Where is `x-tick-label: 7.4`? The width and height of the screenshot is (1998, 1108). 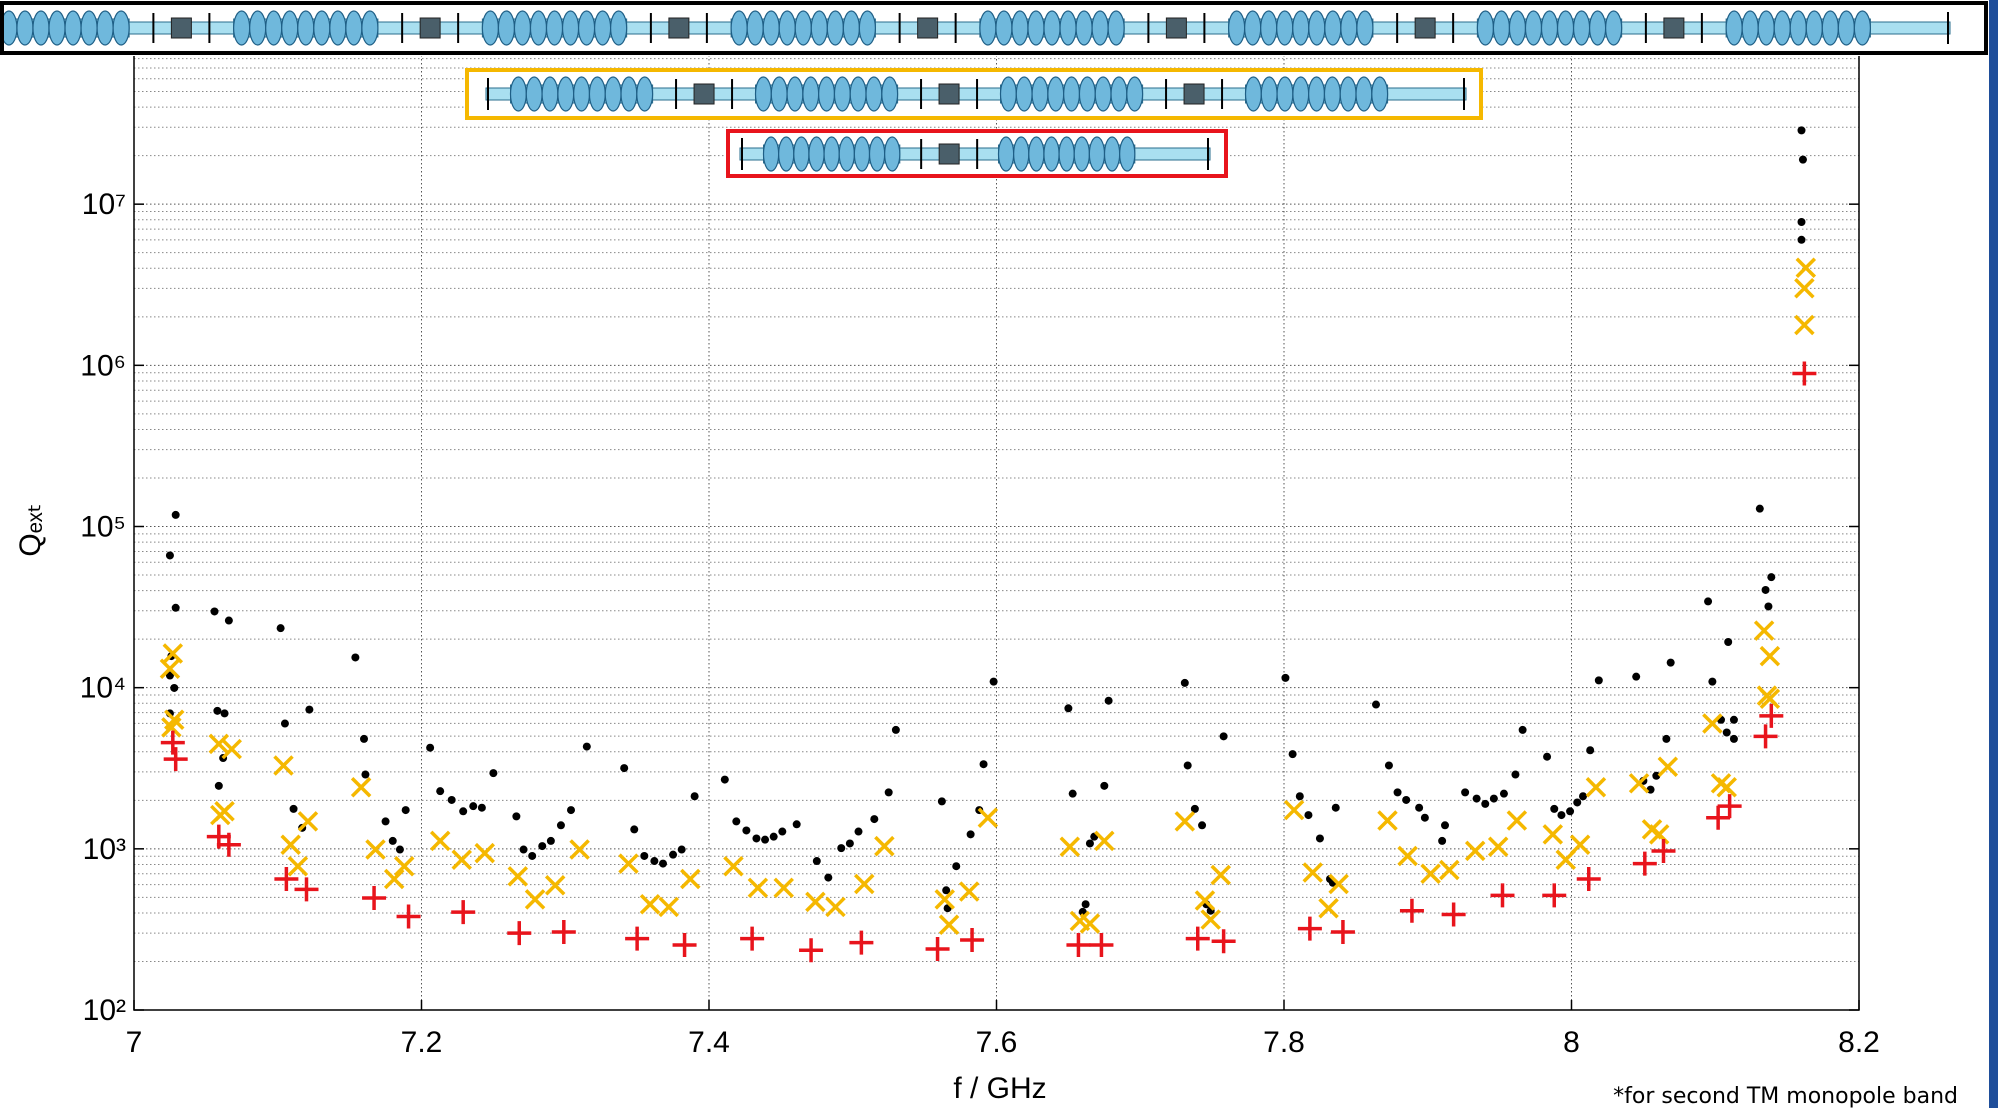 x-tick-label: 7.4 is located at coordinates (709, 1042).